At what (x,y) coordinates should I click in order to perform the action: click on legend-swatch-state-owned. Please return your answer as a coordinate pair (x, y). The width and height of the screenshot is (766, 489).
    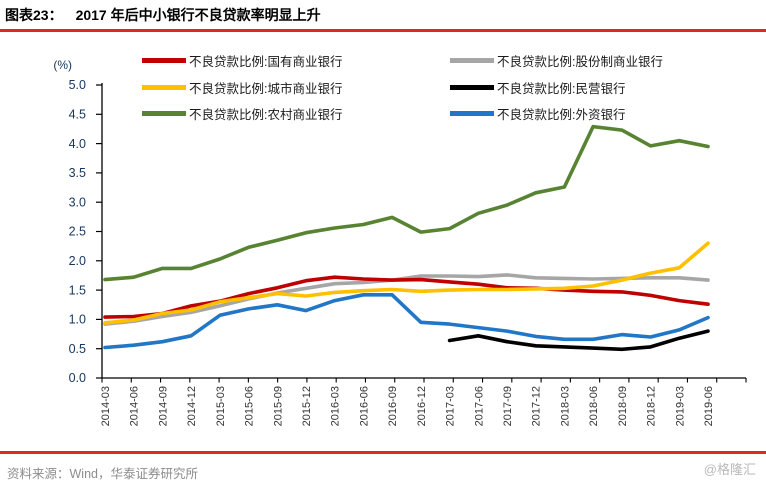
    Looking at the image, I should click on (164, 60).